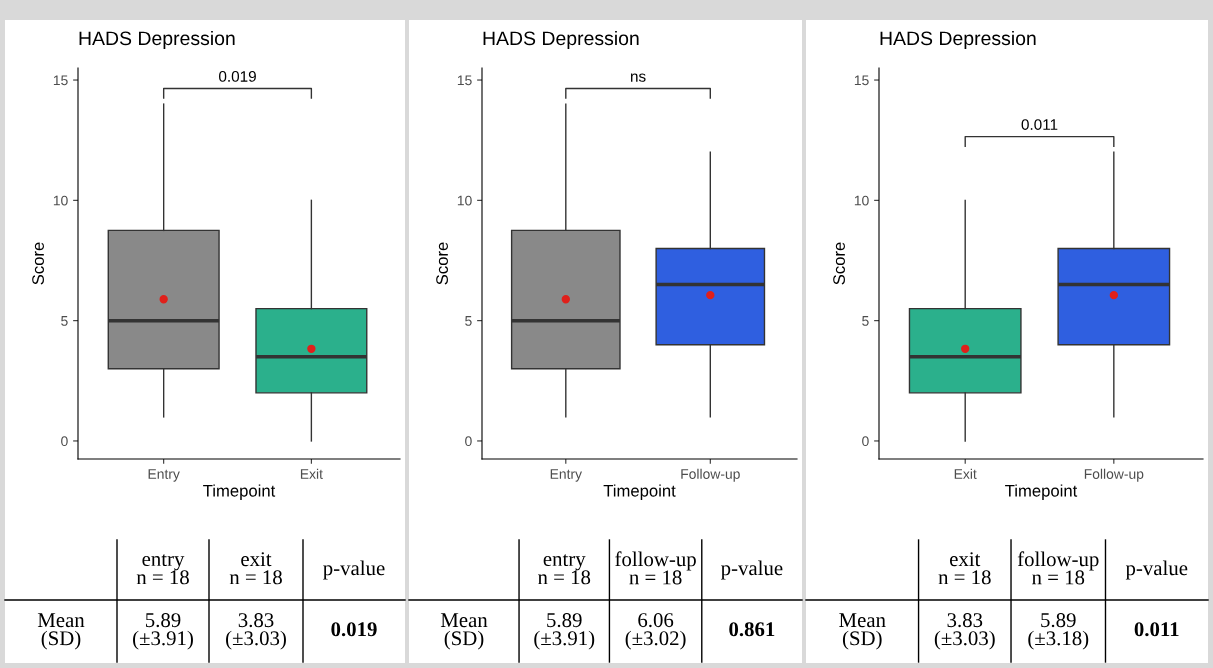 This screenshot has height=668, width=1213. Describe the element at coordinates (1058, 631) in the screenshot. I see `text: 5.89 (±3.18)` at that location.